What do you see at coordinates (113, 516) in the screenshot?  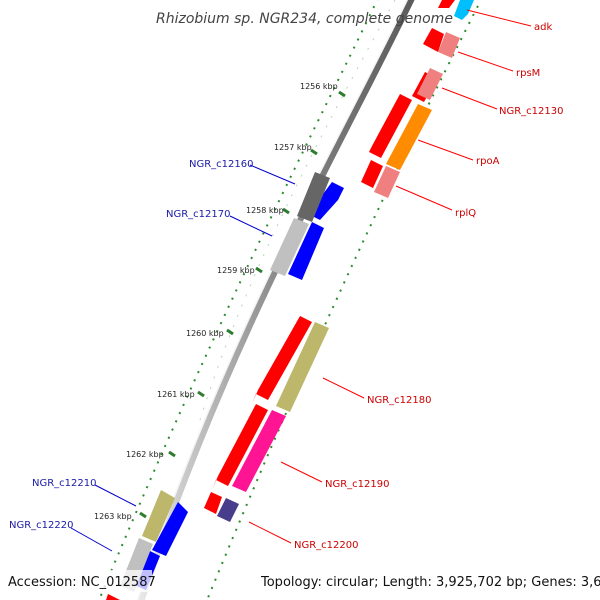 I see `tick-label-1263: 1263 kbp` at bounding box center [113, 516].